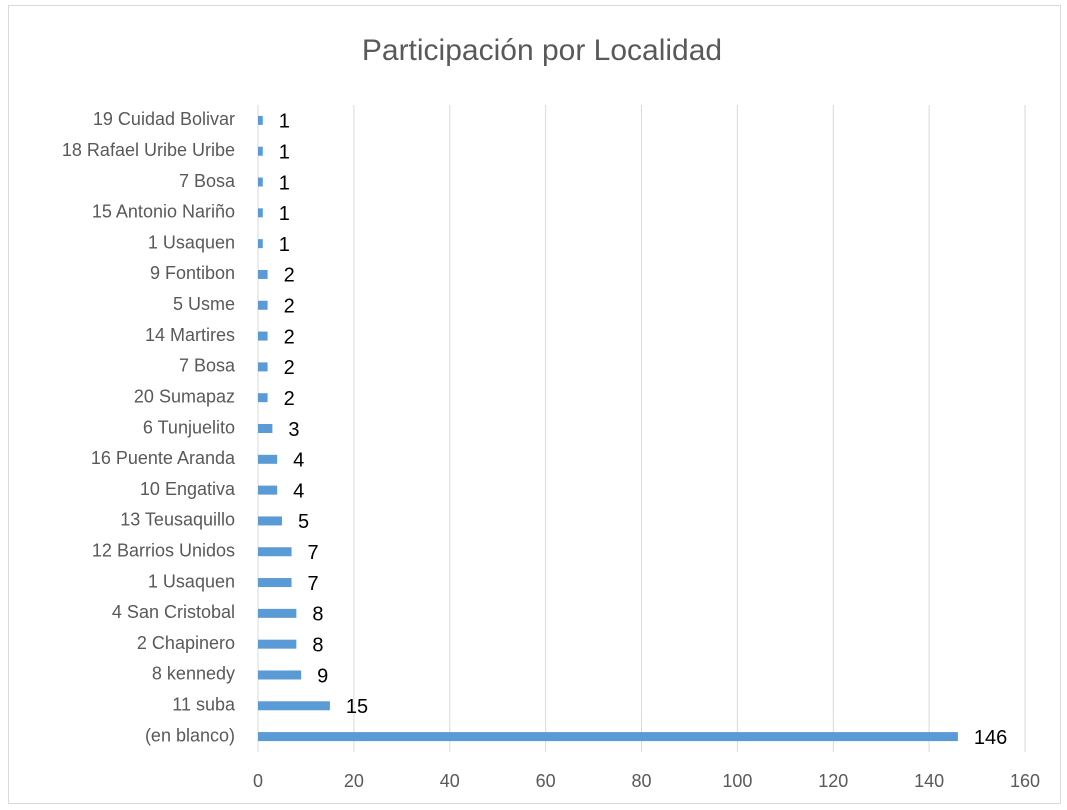  What do you see at coordinates (990, 738) in the screenshot?
I see `data-label: 146` at bounding box center [990, 738].